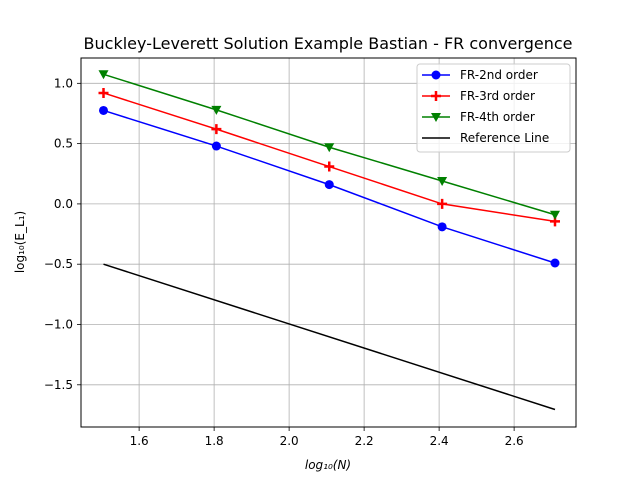 The height and width of the screenshot is (480, 640). What do you see at coordinates (328, 465) in the screenshot?
I see `x-axis-label: log₁₀(N)` at bounding box center [328, 465].